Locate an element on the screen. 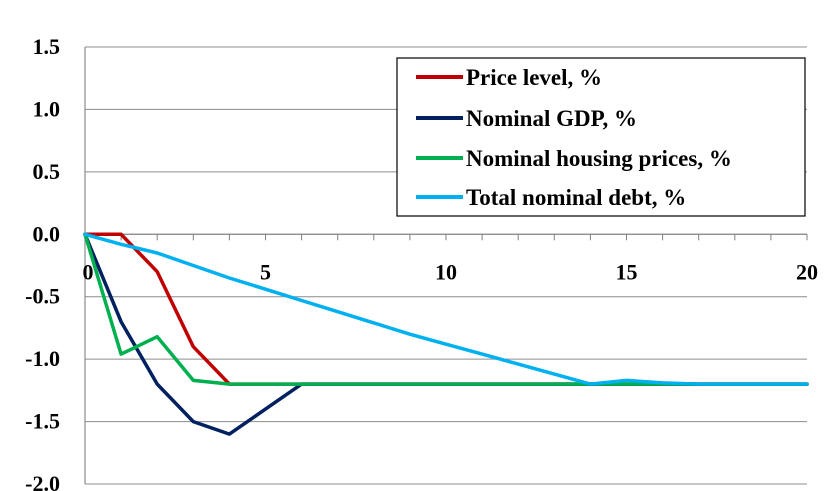 The height and width of the screenshot is (491, 833). legend-label: Nominal housing prices, % is located at coordinates (599, 158).